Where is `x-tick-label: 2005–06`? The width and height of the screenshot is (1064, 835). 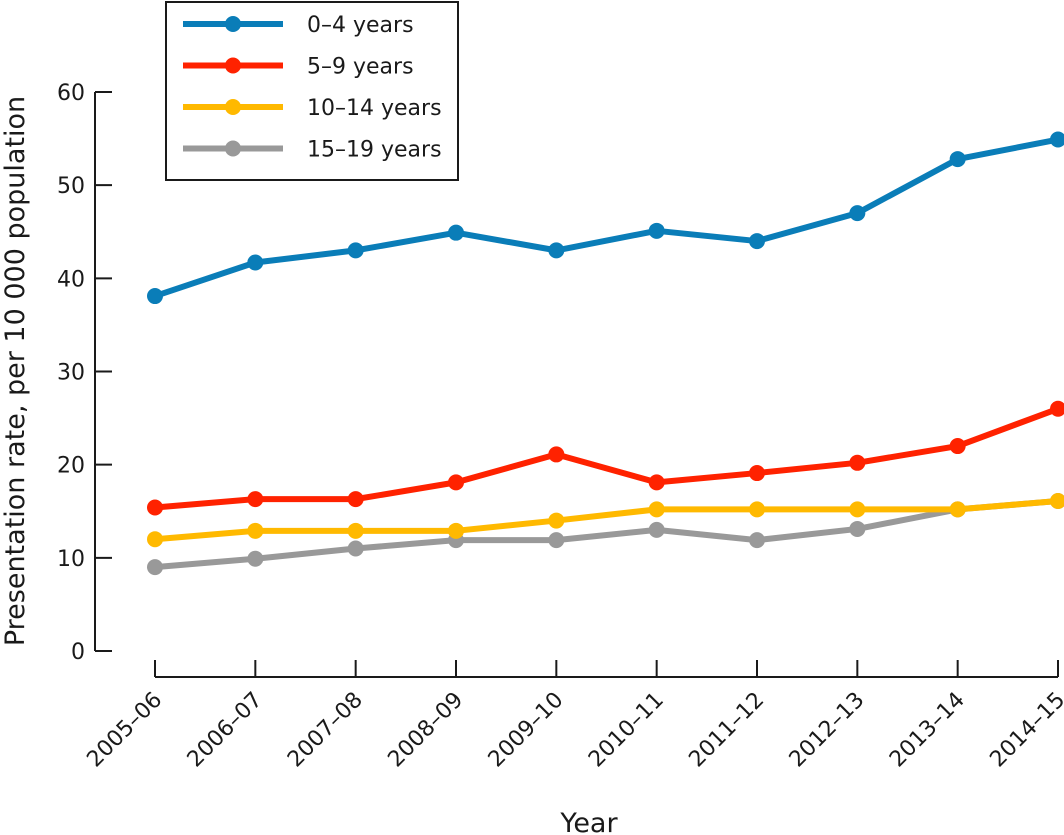
x-tick-label: 2005–06 is located at coordinates (124, 730).